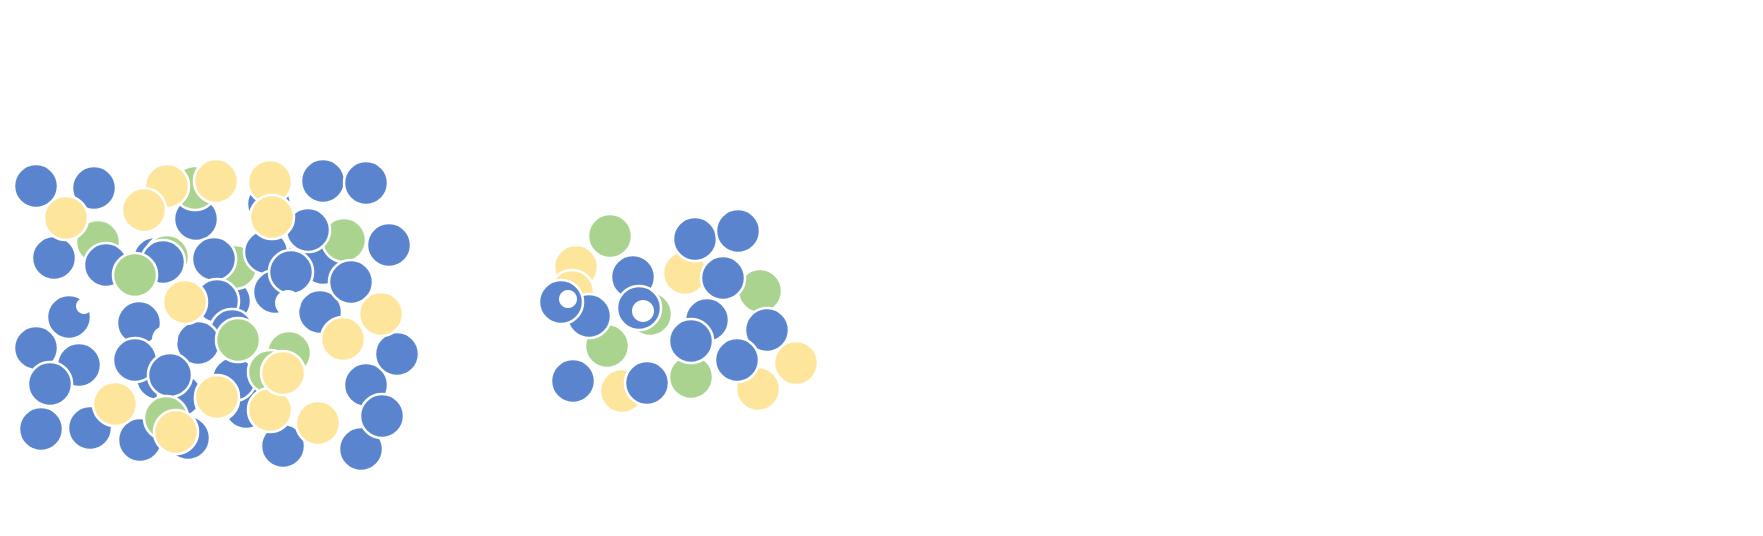 The width and height of the screenshot is (1763, 536). What do you see at coordinates (678, 311) in the screenshot?
I see `right-cluster` at bounding box center [678, 311].